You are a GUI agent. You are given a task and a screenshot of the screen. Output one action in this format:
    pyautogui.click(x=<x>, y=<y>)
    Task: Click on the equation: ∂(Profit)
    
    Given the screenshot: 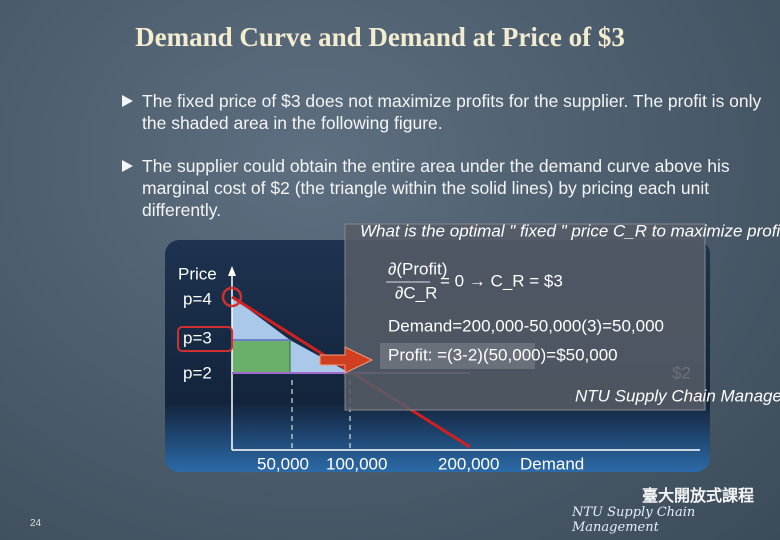 What is the action you would take?
    pyautogui.click(x=417, y=268)
    